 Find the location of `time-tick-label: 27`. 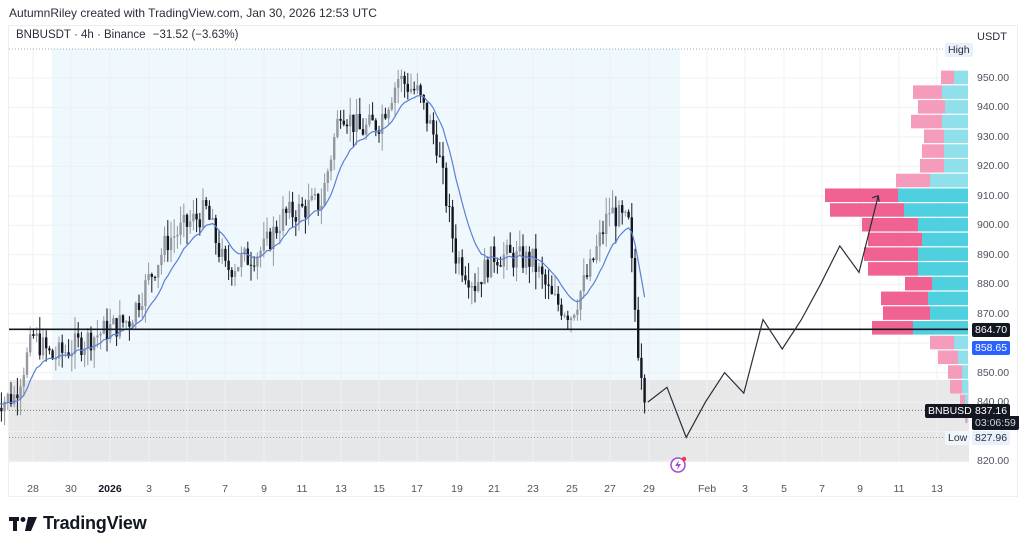

time-tick-label: 27 is located at coordinates (610, 489).